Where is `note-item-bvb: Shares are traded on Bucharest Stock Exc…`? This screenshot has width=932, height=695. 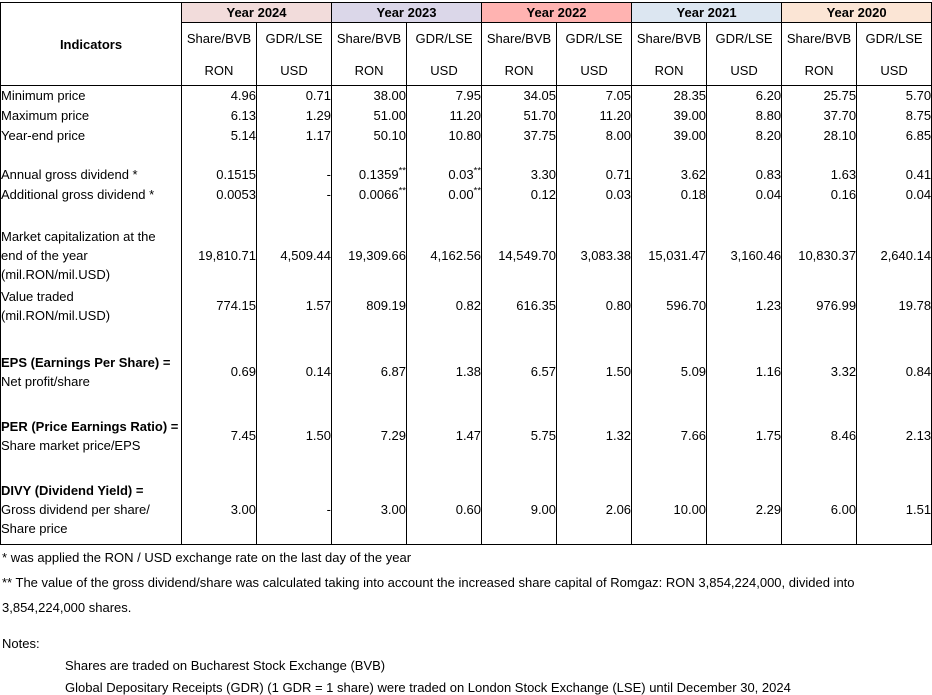
note-item-bvb: Shares are traded on Bucharest Stock Exc… is located at coordinates (225, 665).